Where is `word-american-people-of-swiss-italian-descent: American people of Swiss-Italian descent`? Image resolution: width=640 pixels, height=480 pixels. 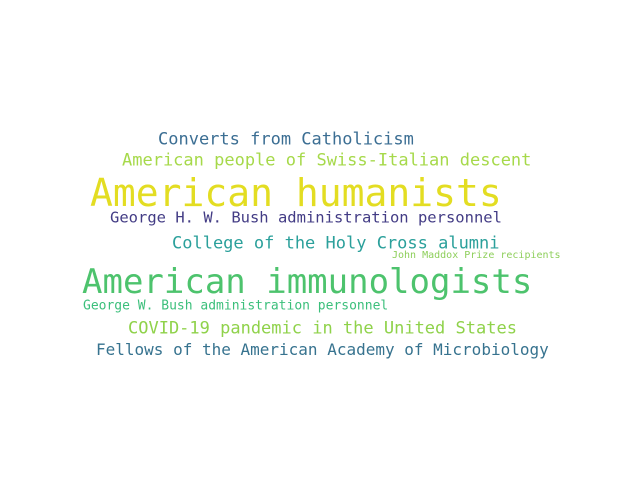 word-american-people-of-swiss-italian-descent: American people of Swiss-Italian descent is located at coordinates (327, 160).